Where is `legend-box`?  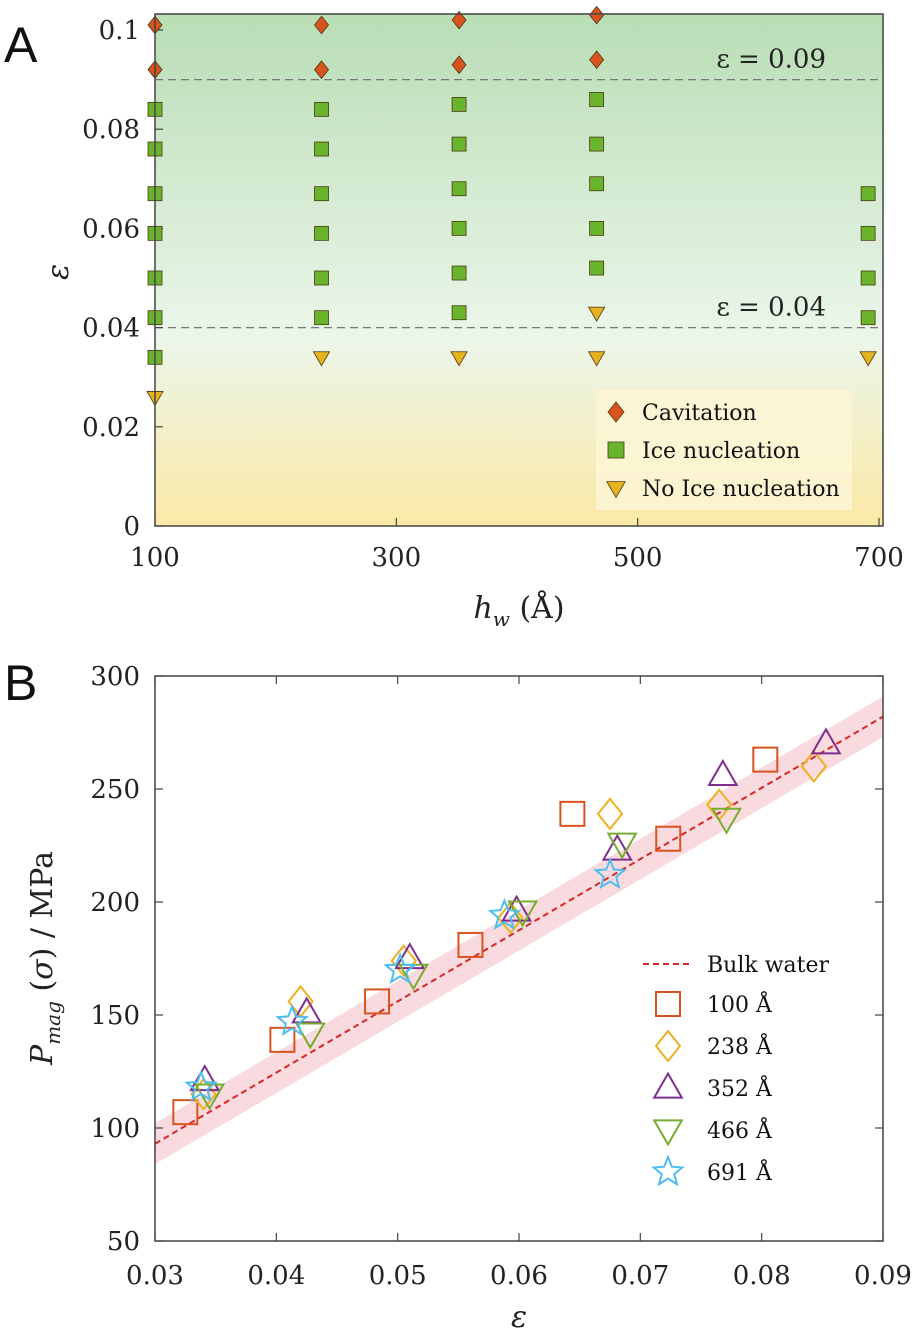
legend-box is located at coordinates (724, 450).